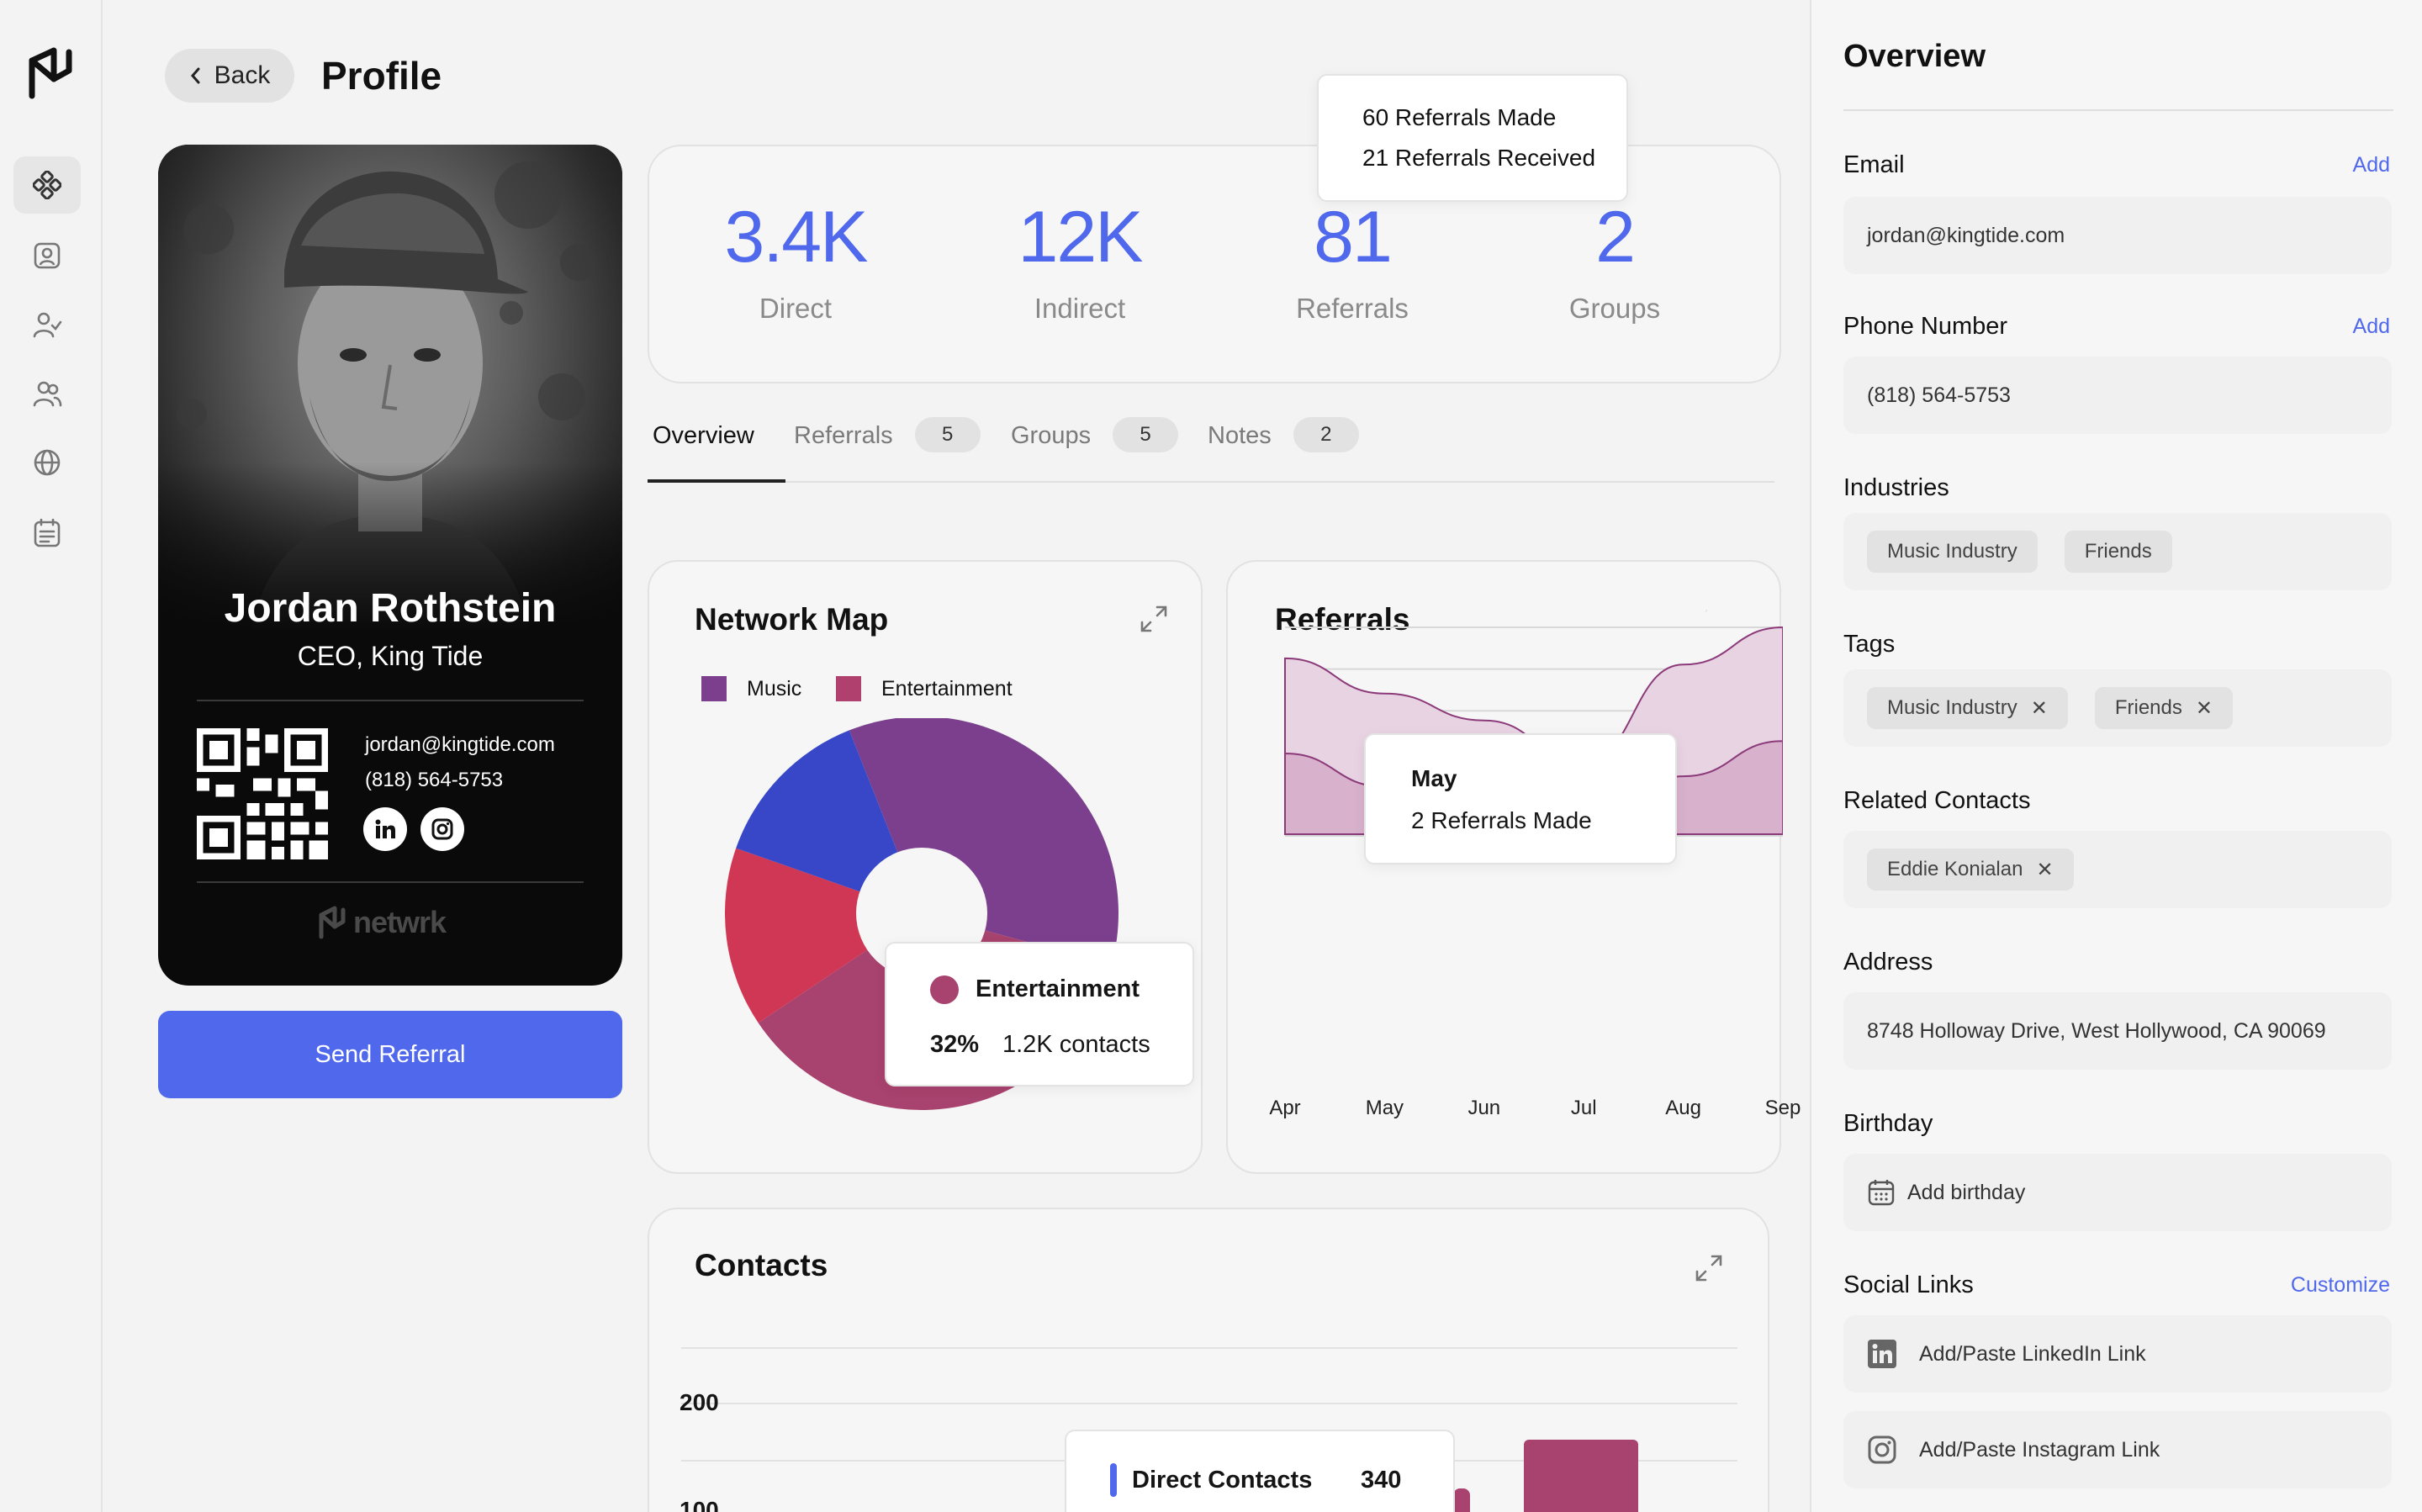  I want to click on email-value: jordan@kingtide.com, so click(1966, 235).